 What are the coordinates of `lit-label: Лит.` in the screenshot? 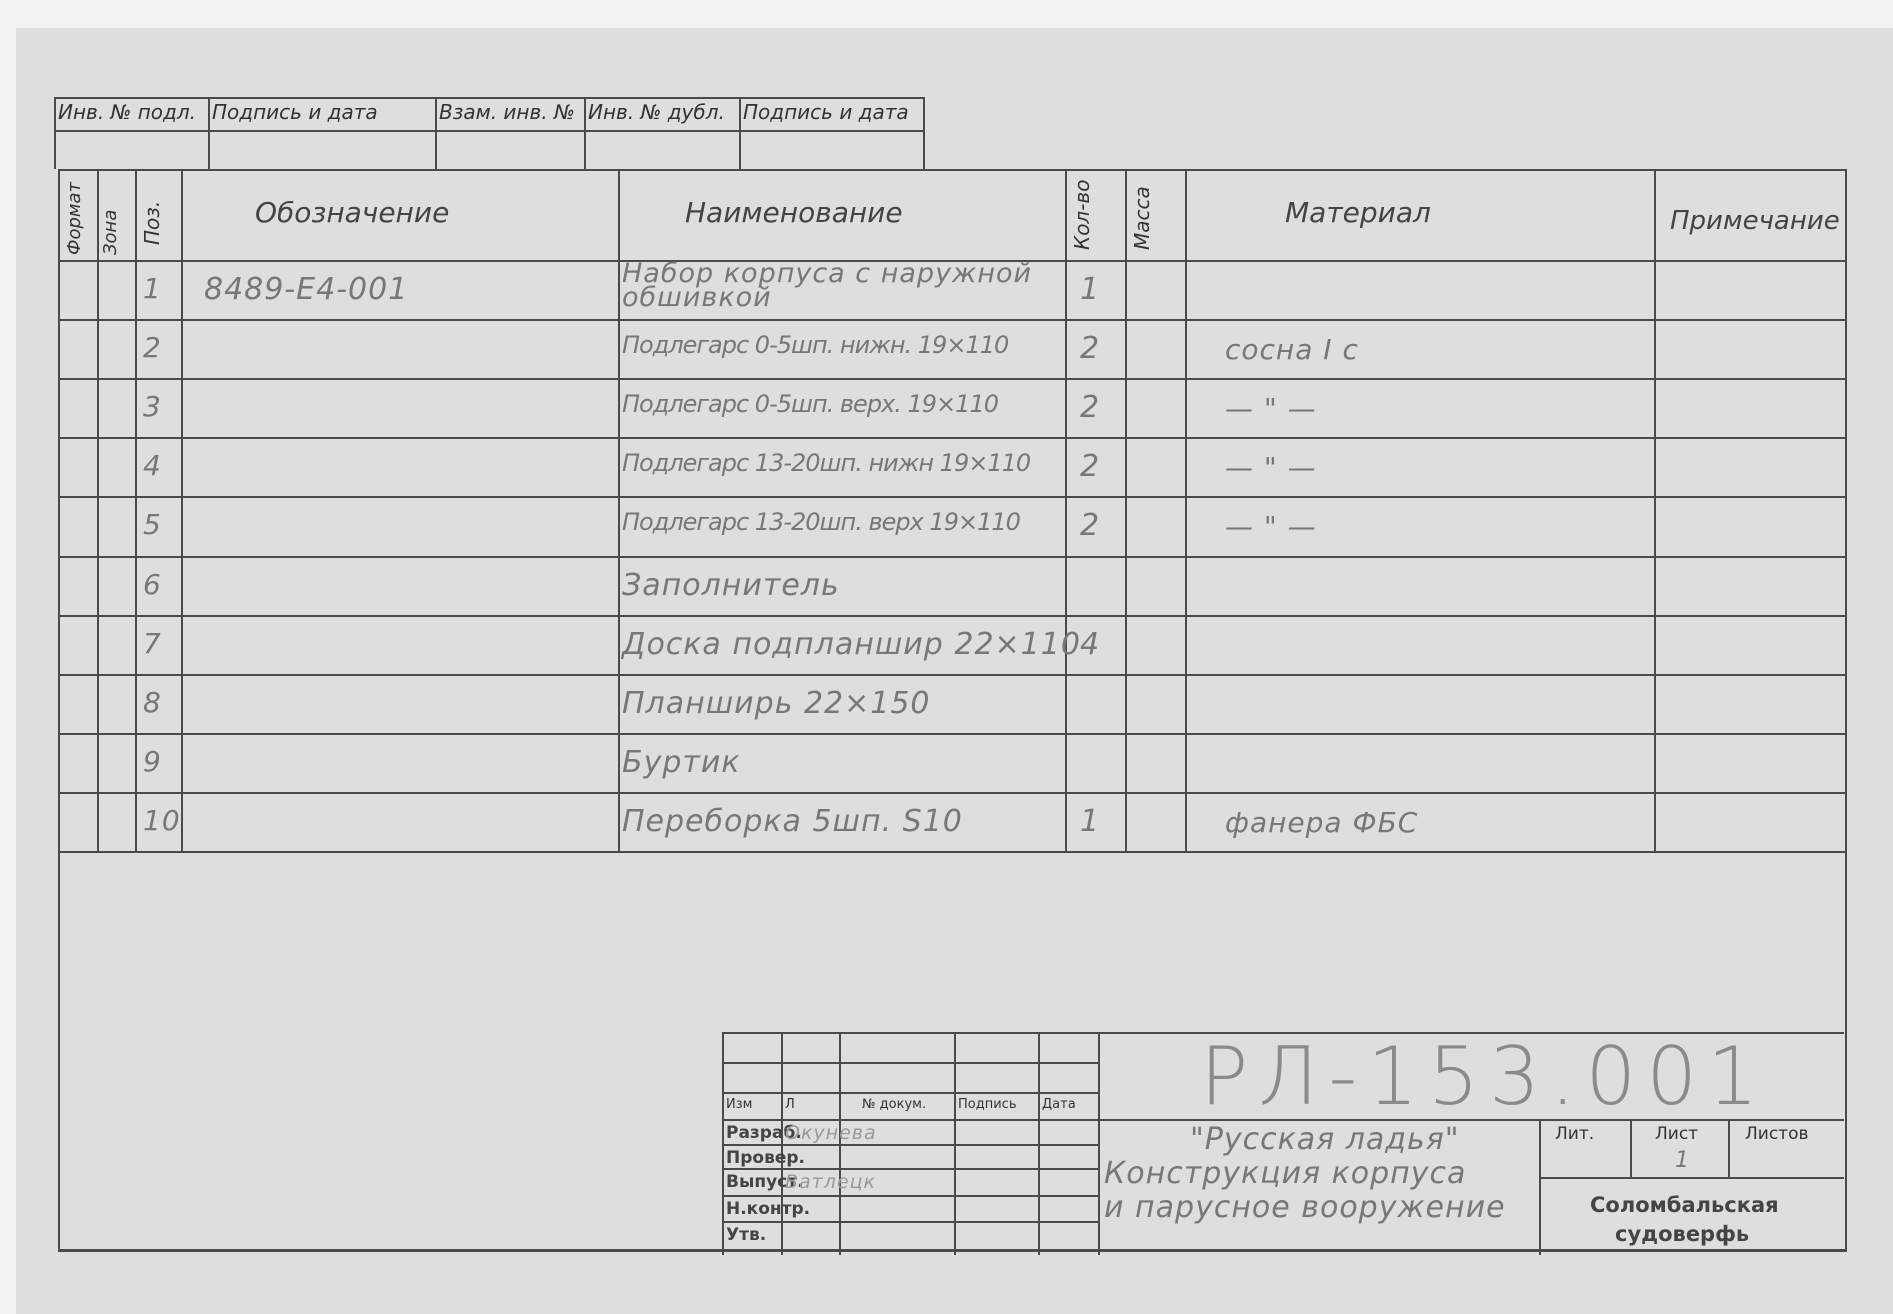 It's located at (1575, 1134).